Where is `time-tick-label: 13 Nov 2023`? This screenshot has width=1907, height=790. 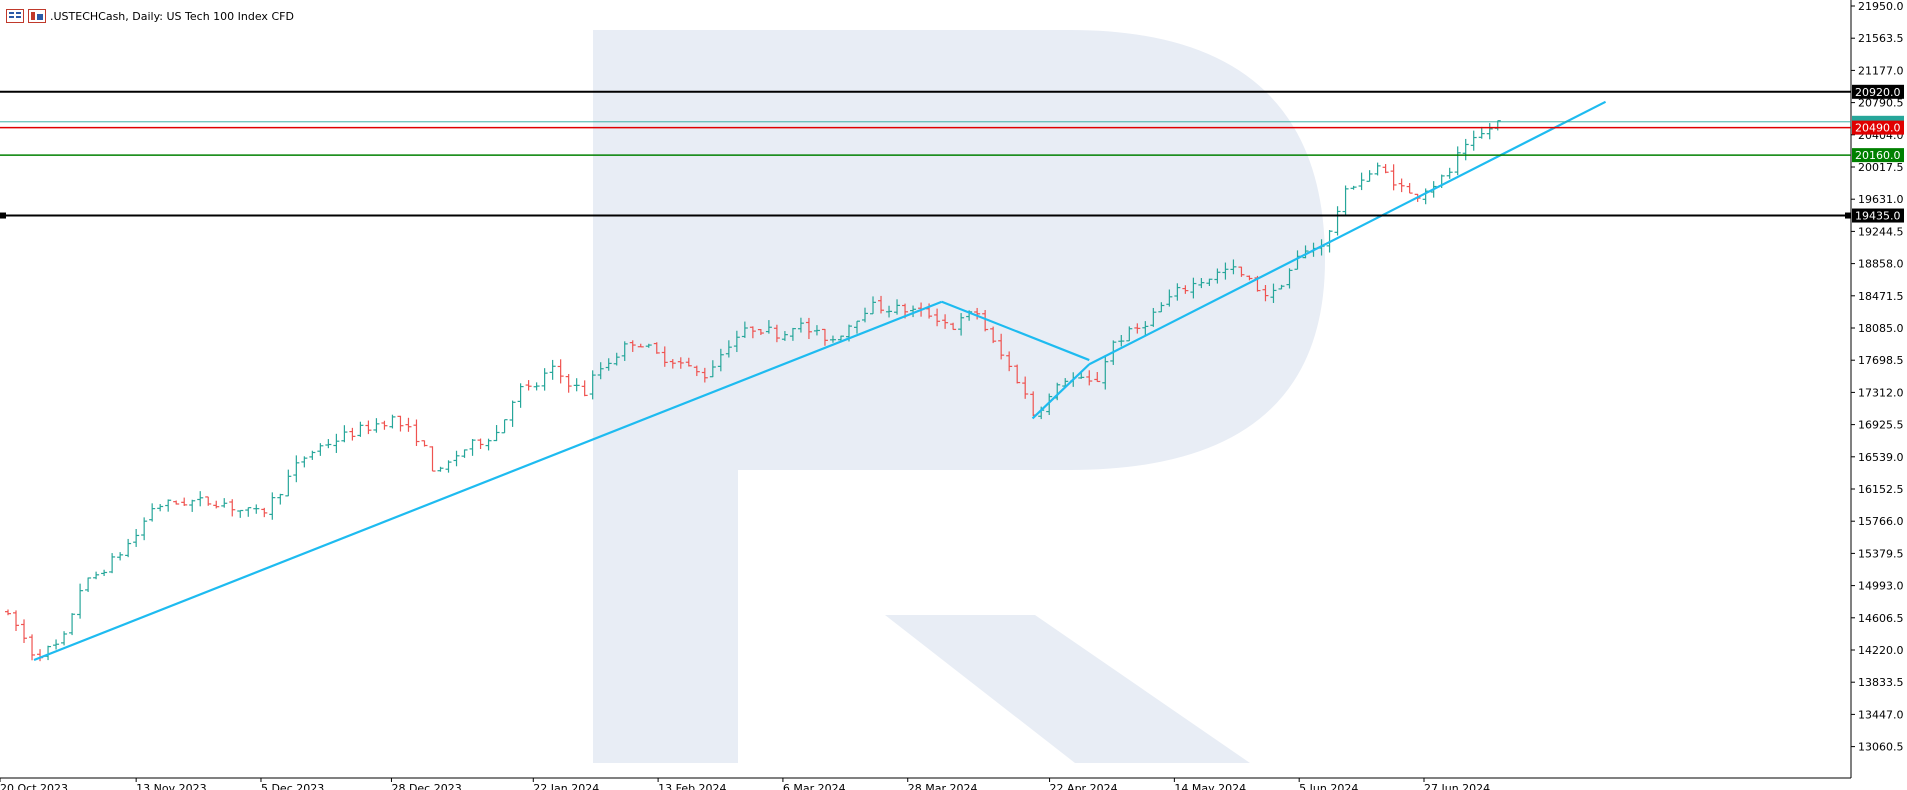 time-tick-label: 13 Nov 2023 is located at coordinates (171, 786).